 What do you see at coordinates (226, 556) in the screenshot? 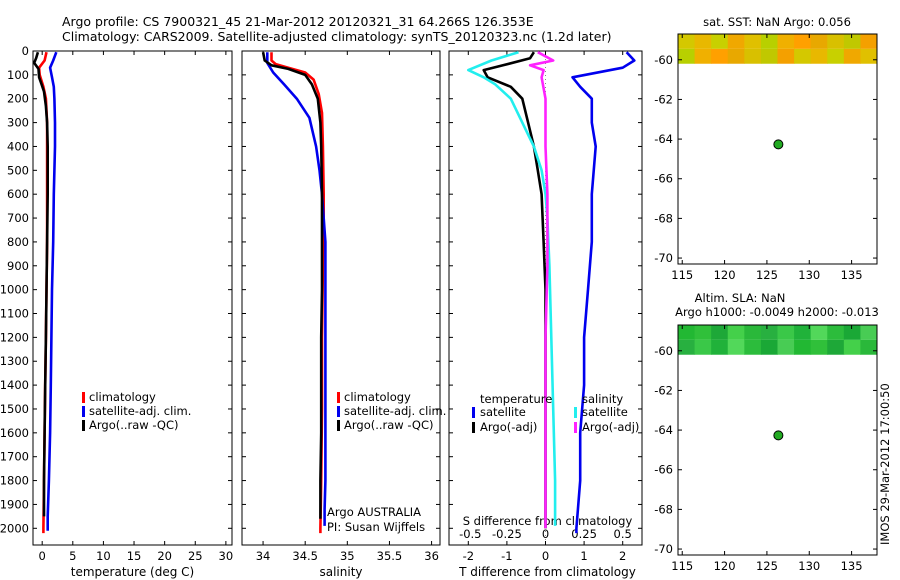
I see `x-tick-label: 30` at bounding box center [226, 556].